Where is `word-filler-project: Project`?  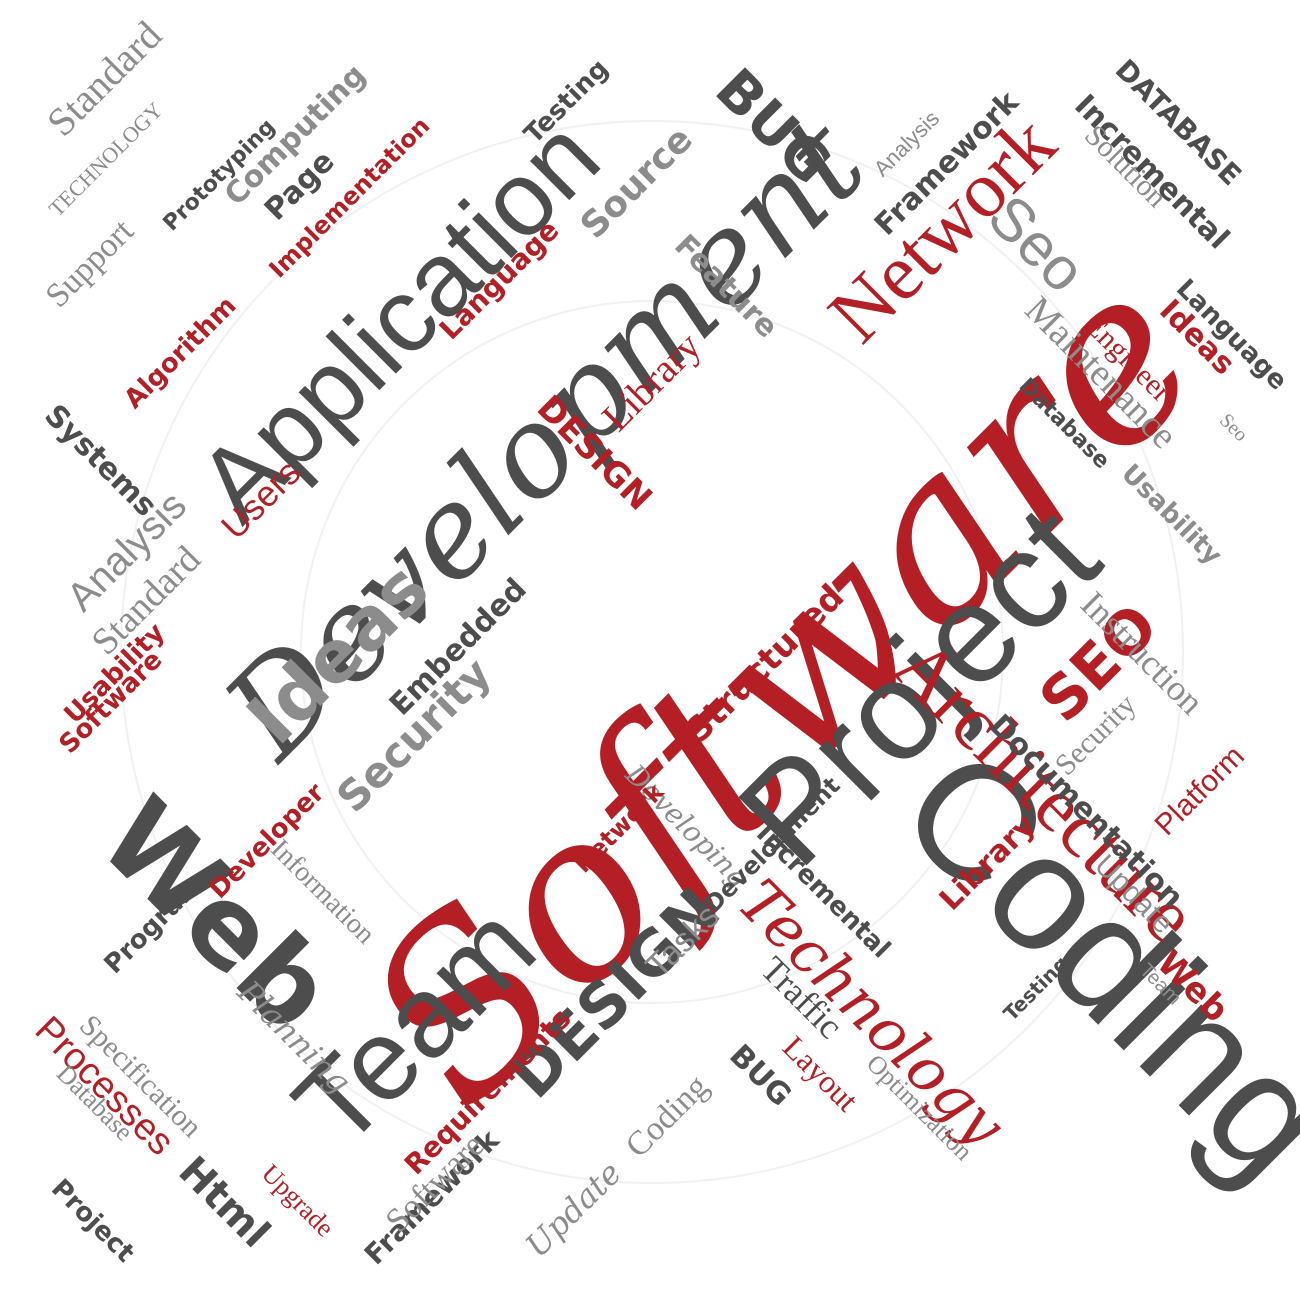 word-filler-project: Project is located at coordinates (93, 1221).